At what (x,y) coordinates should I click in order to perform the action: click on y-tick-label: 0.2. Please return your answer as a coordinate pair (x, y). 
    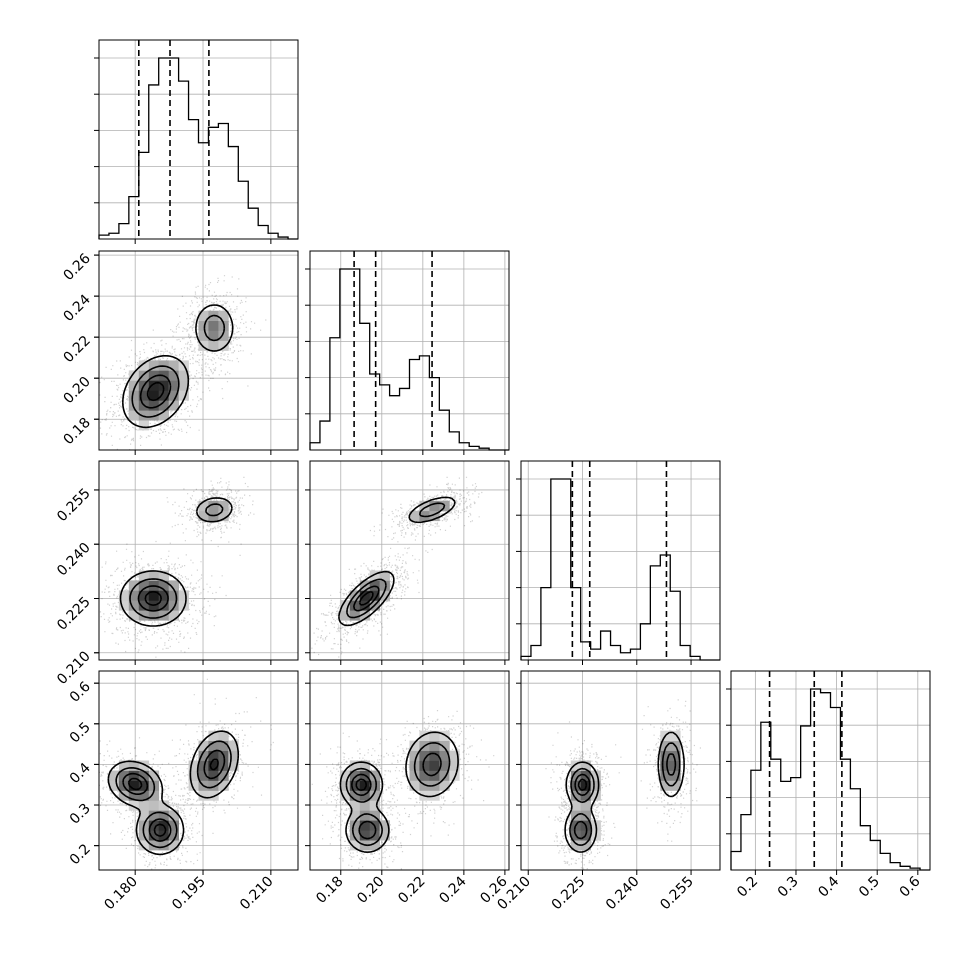
    Looking at the image, I should click on (80, 854).